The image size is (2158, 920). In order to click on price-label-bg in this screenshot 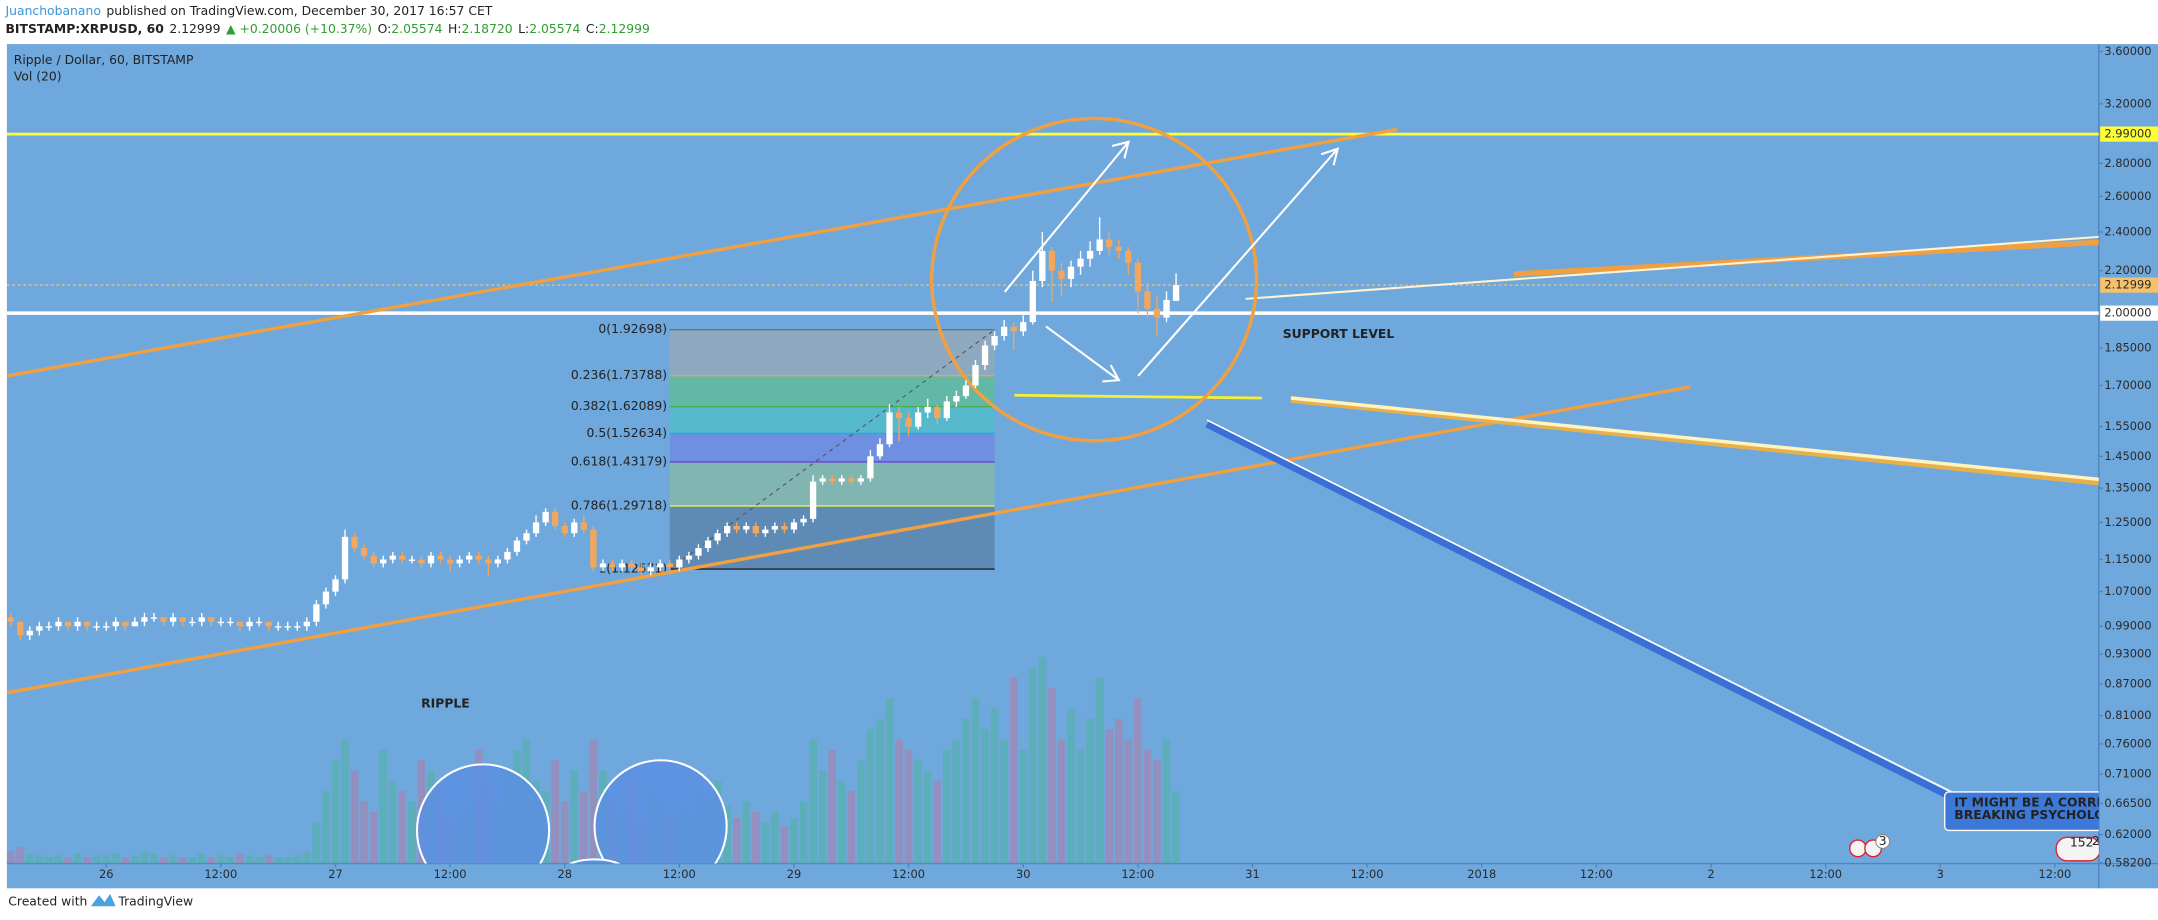, I will do `click(2129, 313)`.